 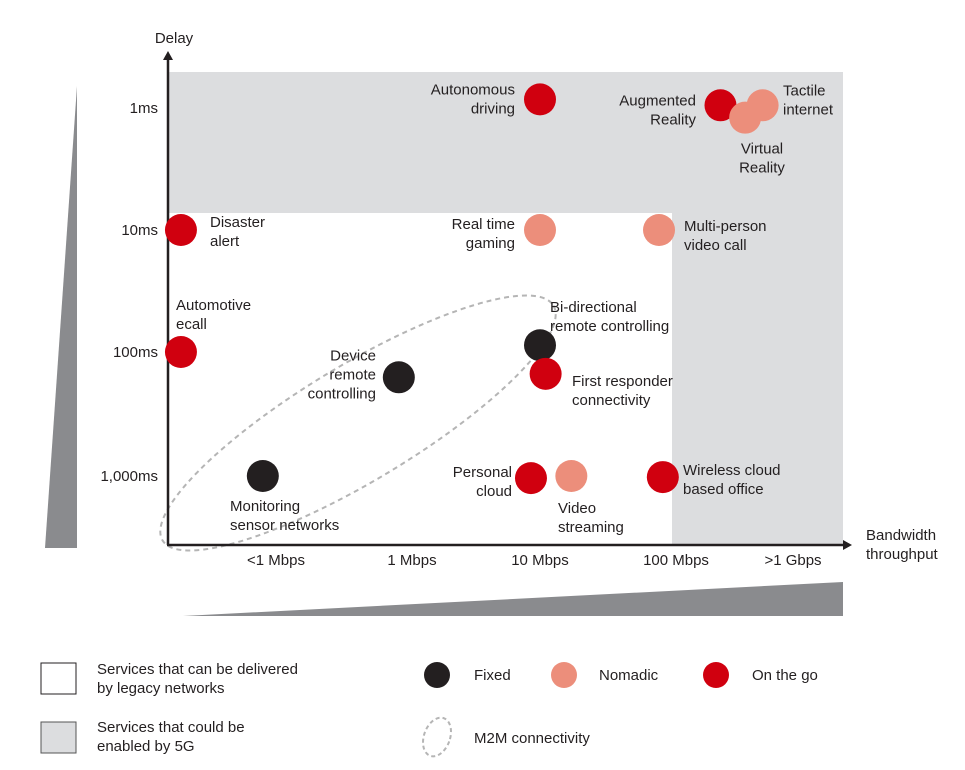 What do you see at coordinates (168, 55) in the screenshot?
I see `y-axis-arrow` at bounding box center [168, 55].